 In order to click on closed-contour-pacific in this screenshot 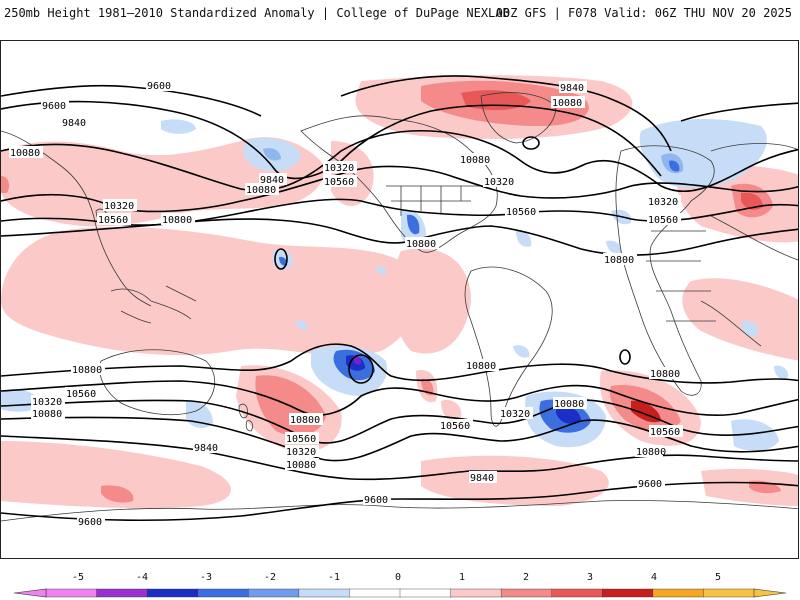, I will do `click(281, 259)`.